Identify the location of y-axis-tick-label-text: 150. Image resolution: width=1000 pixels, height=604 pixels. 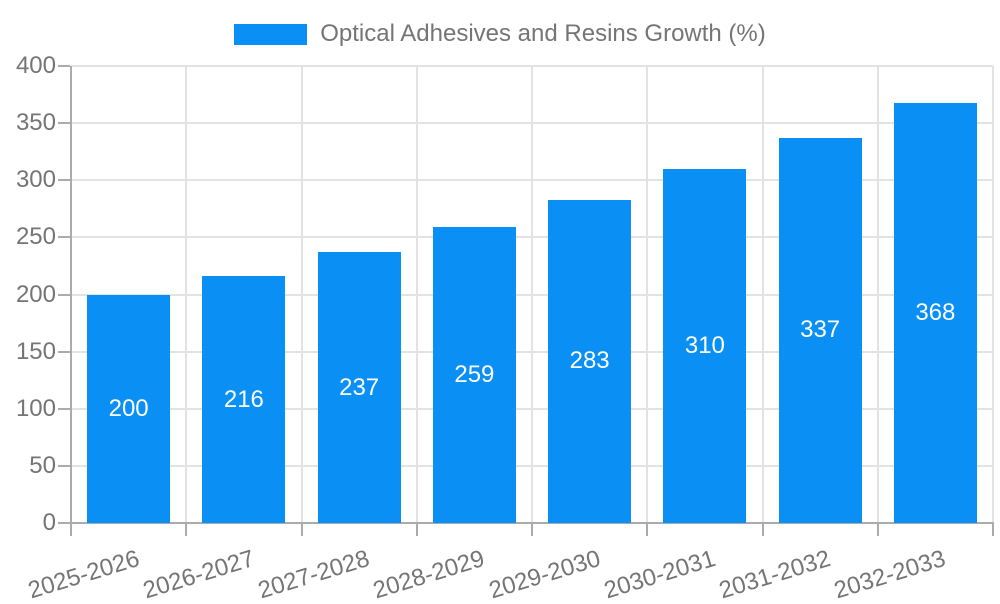
(35, 351).